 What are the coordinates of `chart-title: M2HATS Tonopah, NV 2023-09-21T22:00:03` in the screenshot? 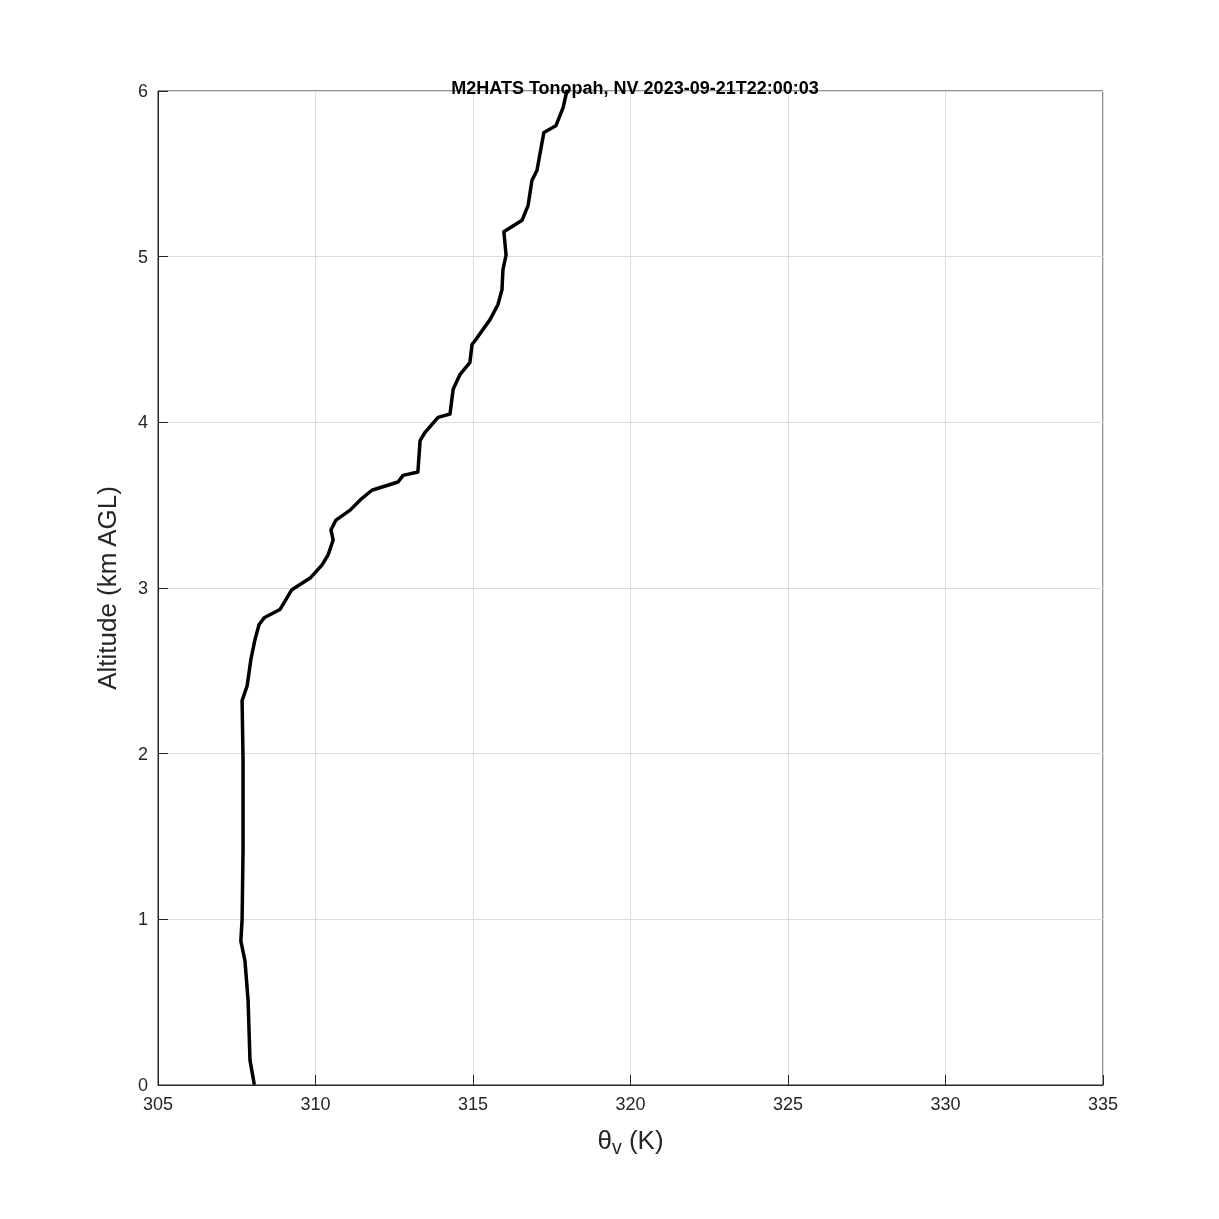 It's located at (635, 88).